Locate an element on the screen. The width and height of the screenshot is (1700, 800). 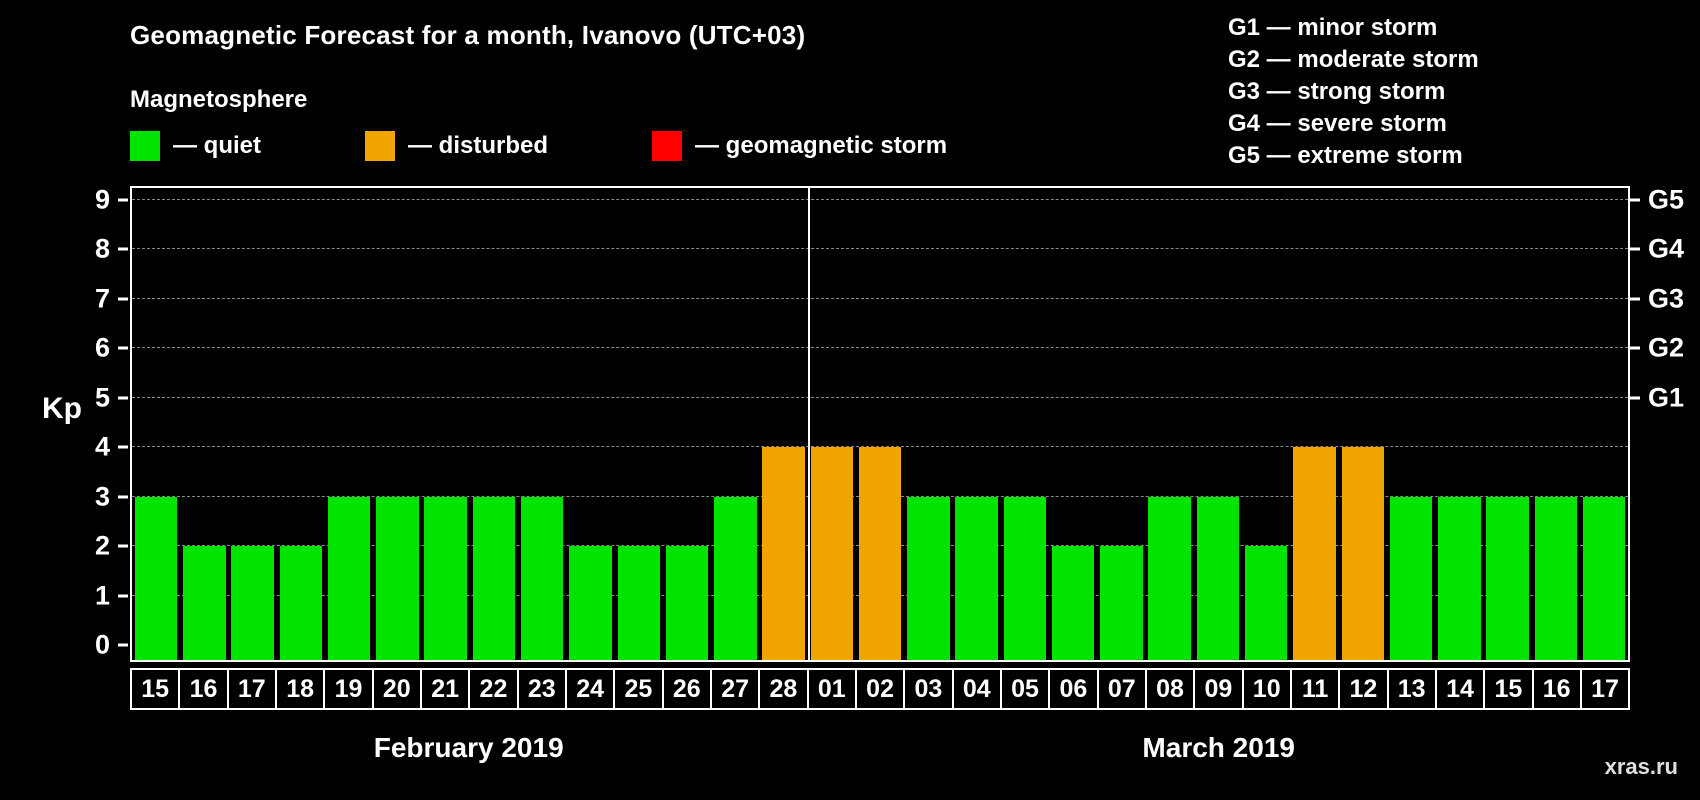
day-label: 05 is located at coordinates (1025, 689).